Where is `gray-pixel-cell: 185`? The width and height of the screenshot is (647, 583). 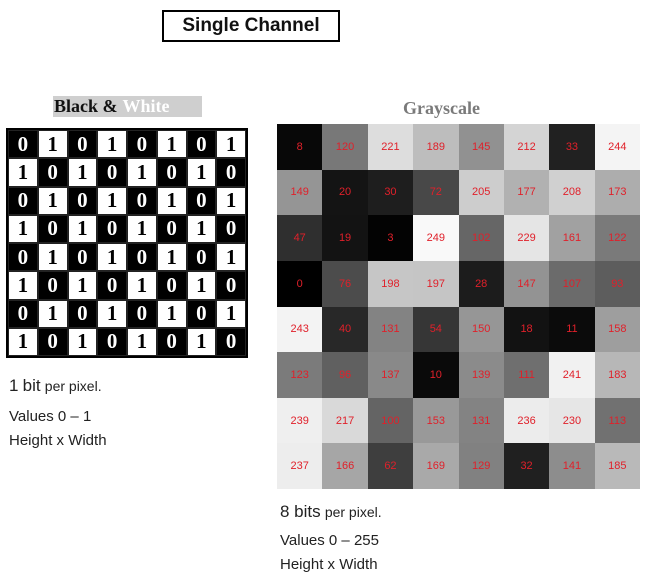 gray-pixel-cell: 185 is located at coordinates (617, 466).